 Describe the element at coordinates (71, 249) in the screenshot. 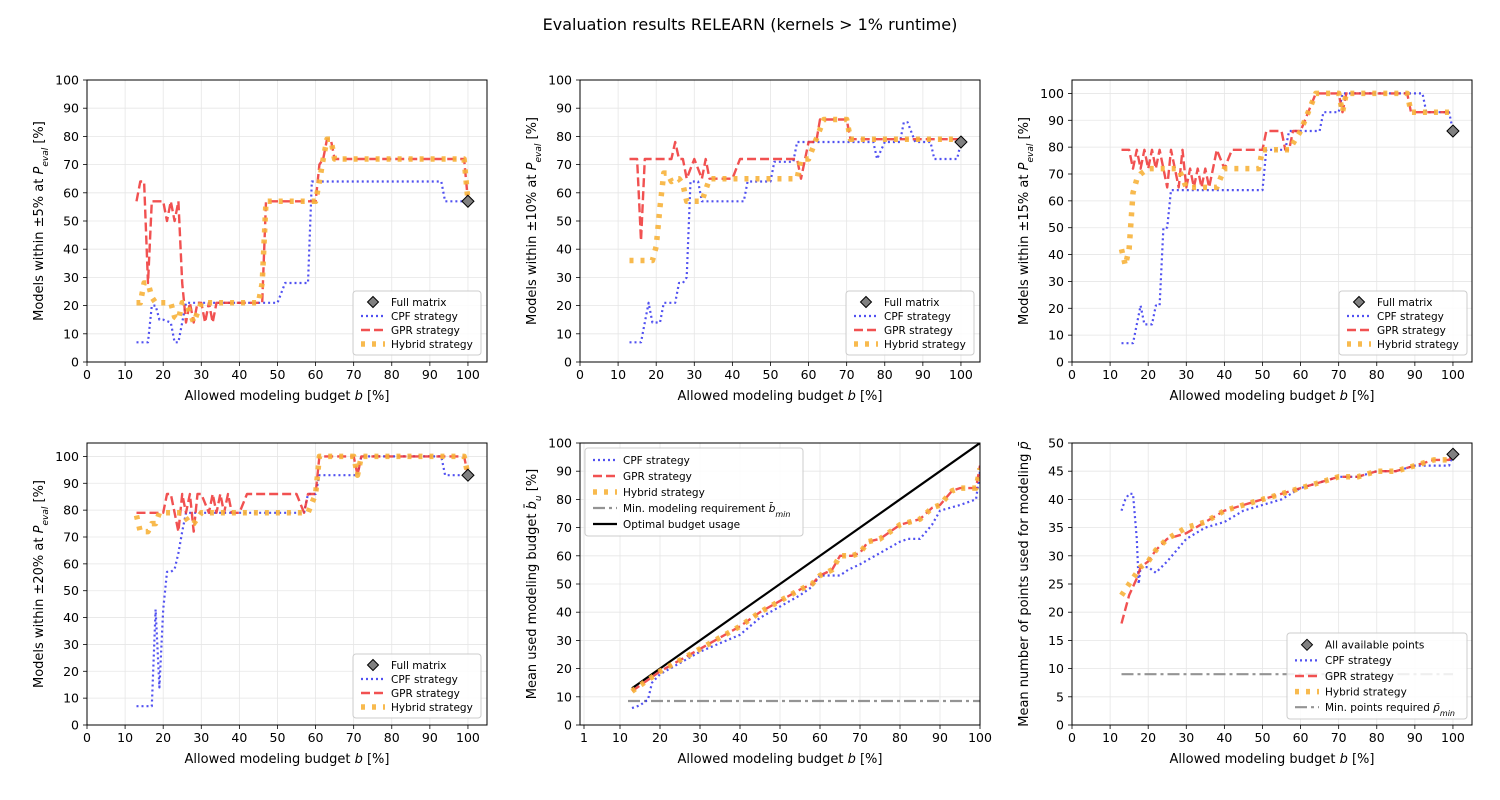

I see `y-tick-label: 40` at that location.